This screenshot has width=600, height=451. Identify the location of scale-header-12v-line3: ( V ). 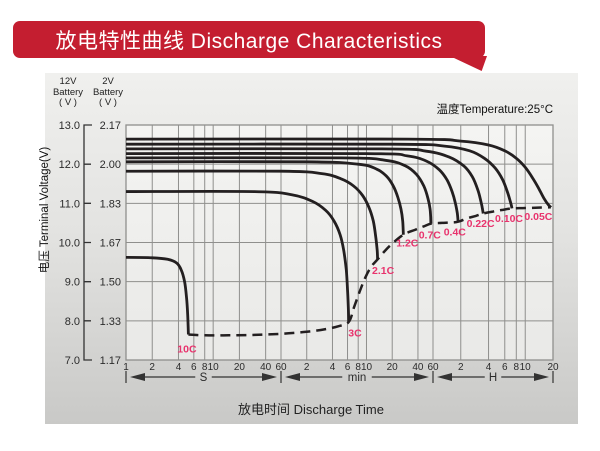
(68, 102).